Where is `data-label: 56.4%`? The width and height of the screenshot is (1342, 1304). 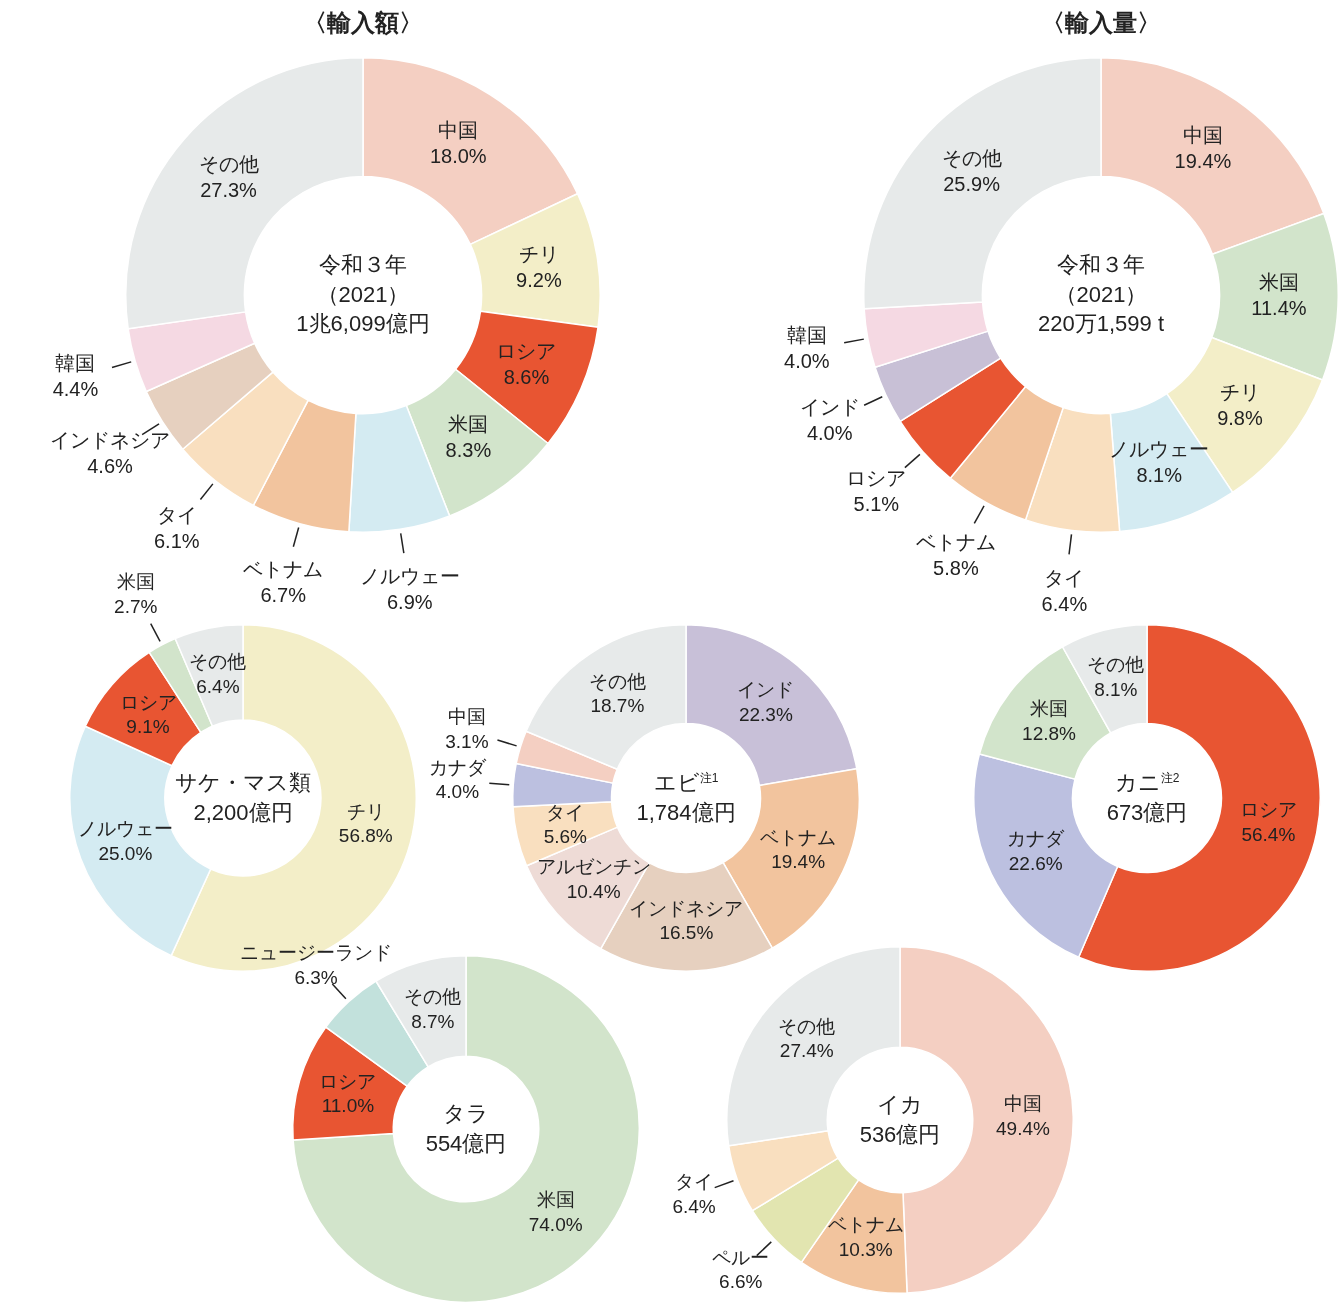 data-label: 56.4% is located at coordinates (1268, 834).